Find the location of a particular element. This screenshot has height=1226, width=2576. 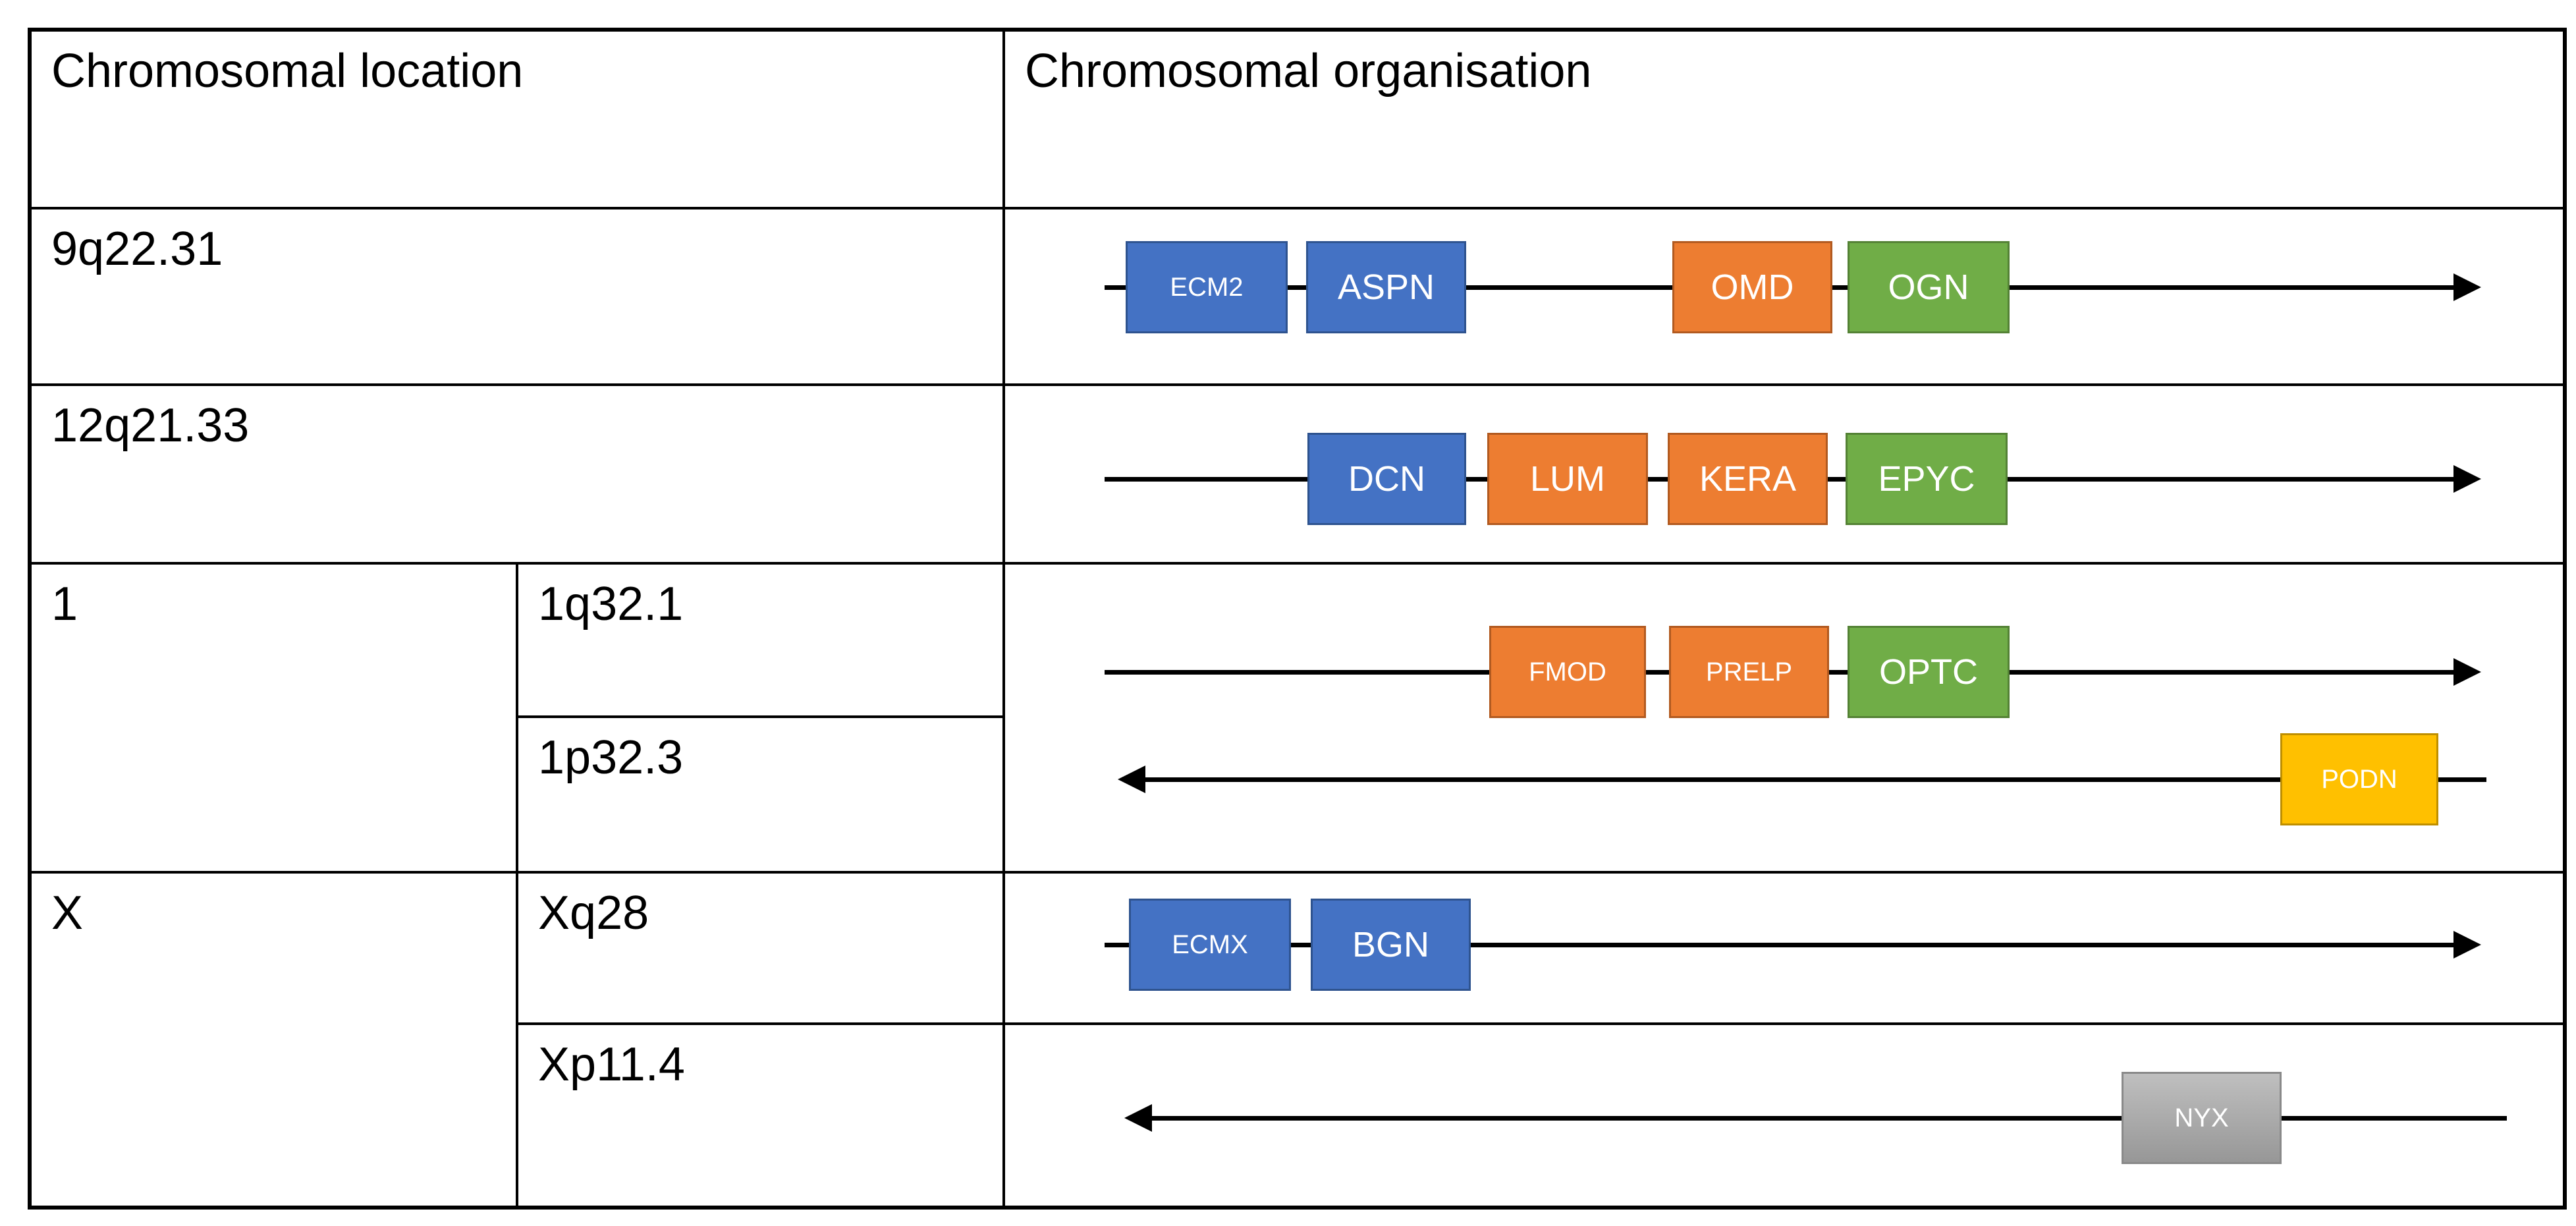

location-label-12q21-33: 12q21.33 is located at coordinates (516, 474).